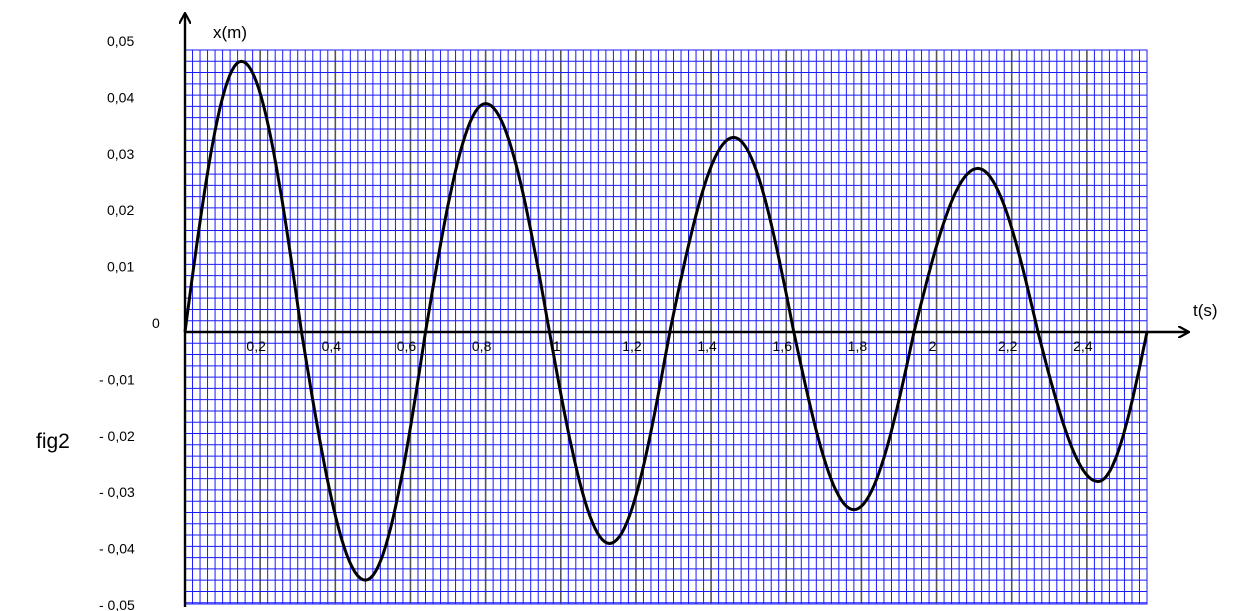 This screenshot has width=1239, height=611. What do you see at coordinates (858, 346) in the screenshot?
I see `x-tick-label: 1,8` at bounding box center [858, 346].